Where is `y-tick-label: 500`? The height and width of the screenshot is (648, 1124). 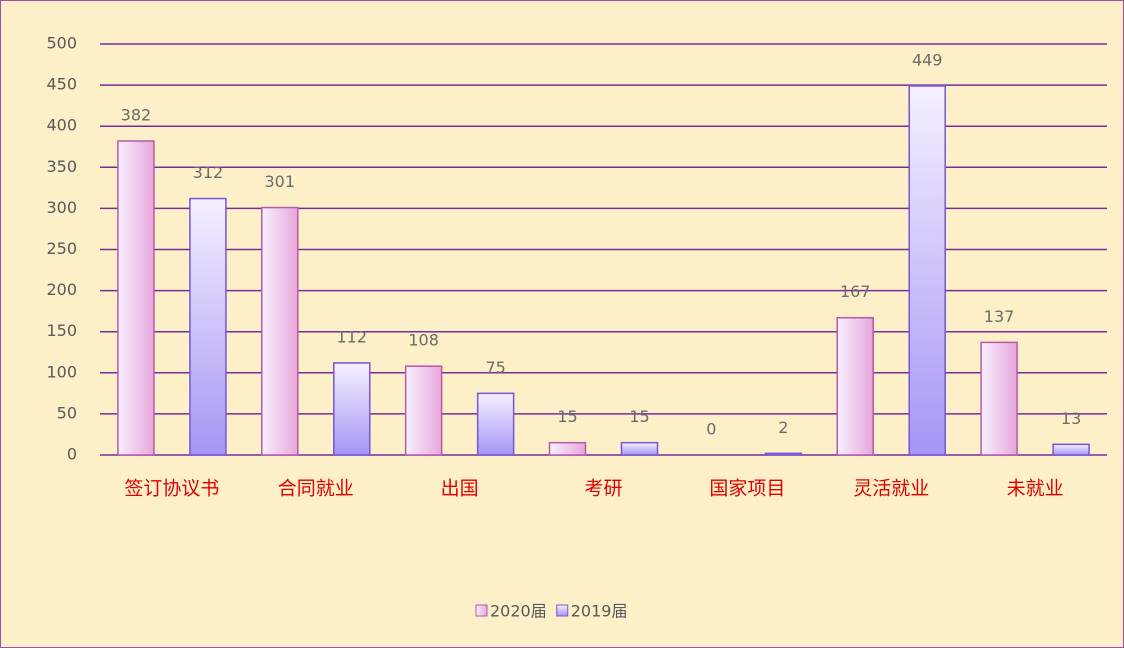 y-tick-label: 500 is located at coordinates (61, 43).